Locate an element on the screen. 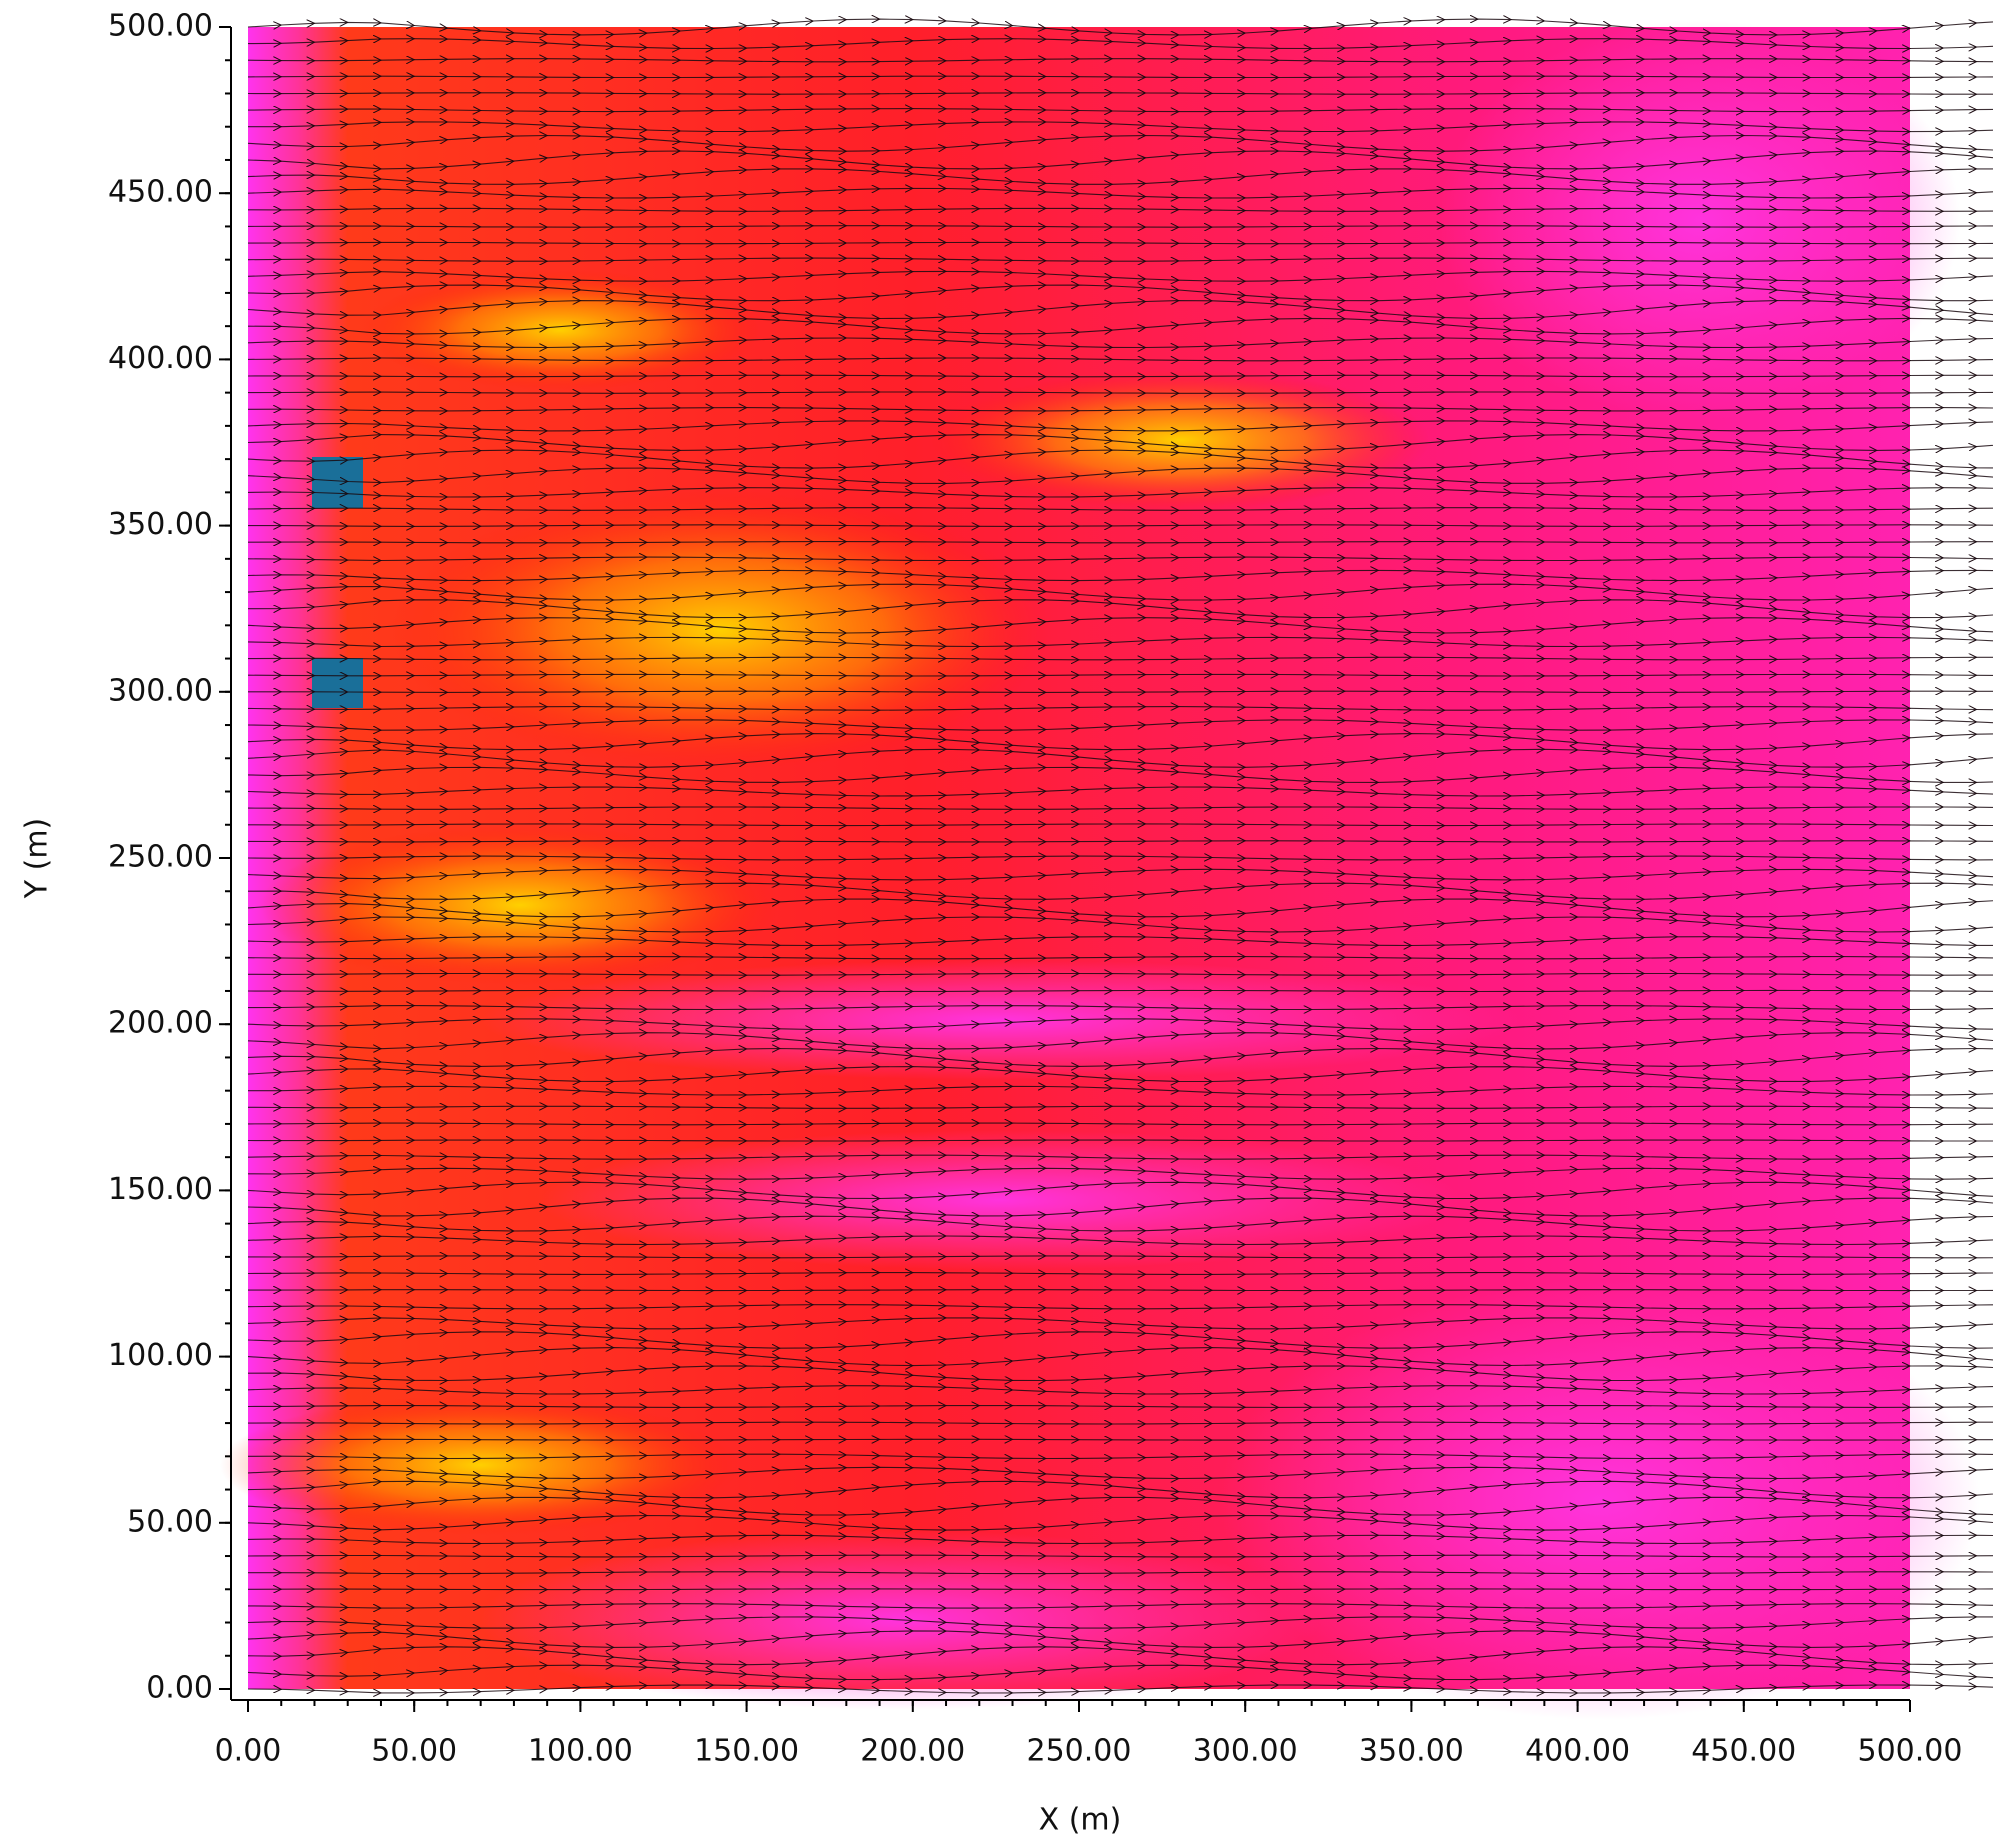  x-tick-label: 300.00 is located at coordinates (1245, 1751).